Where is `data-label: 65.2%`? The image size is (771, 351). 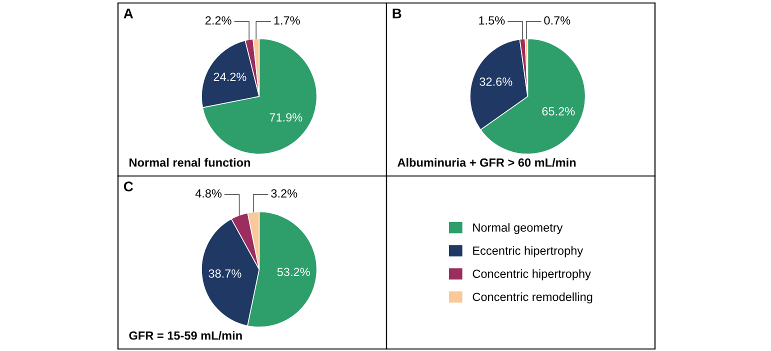
data-label: 65.2% is located at coordinates (558, 111).